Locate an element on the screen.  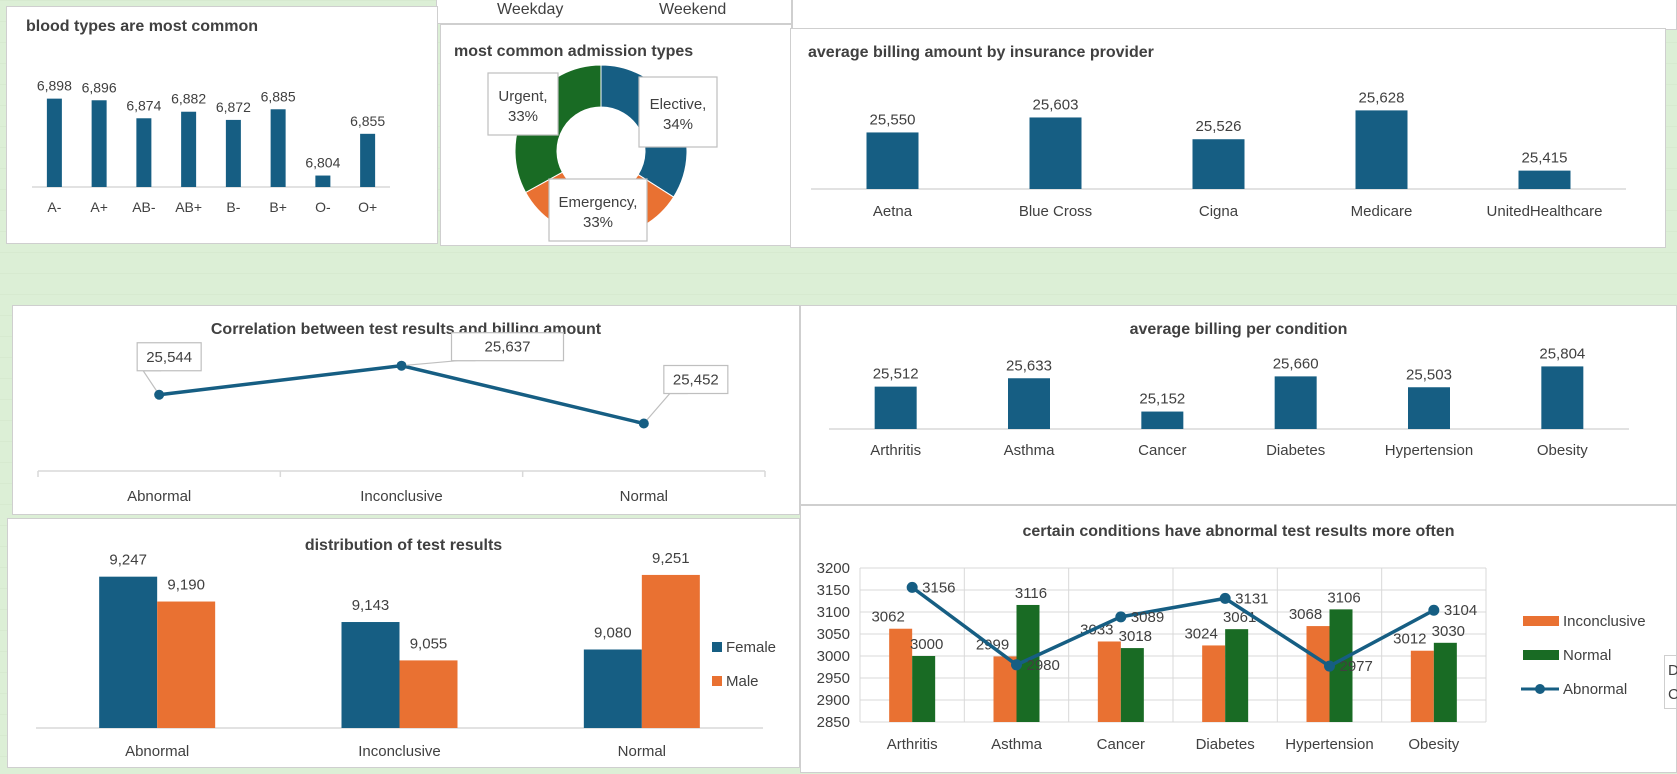
insurance-tick-unitedhealthcare: UnitedHealthcare is located at coordinates (1545, 211).